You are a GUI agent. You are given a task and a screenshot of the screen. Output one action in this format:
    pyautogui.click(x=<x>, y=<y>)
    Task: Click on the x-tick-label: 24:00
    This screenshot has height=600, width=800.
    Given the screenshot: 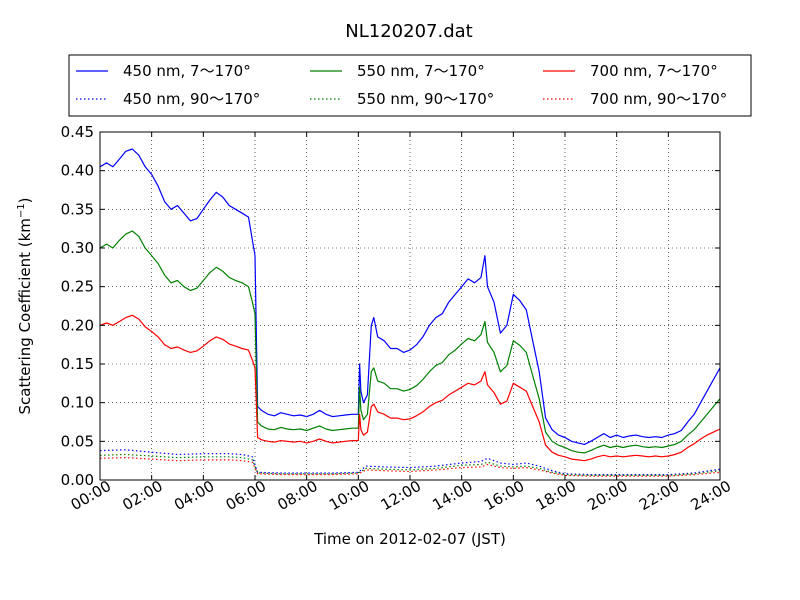 What is the action you would take?
    pyautogui.click(x=711, y=495)
    